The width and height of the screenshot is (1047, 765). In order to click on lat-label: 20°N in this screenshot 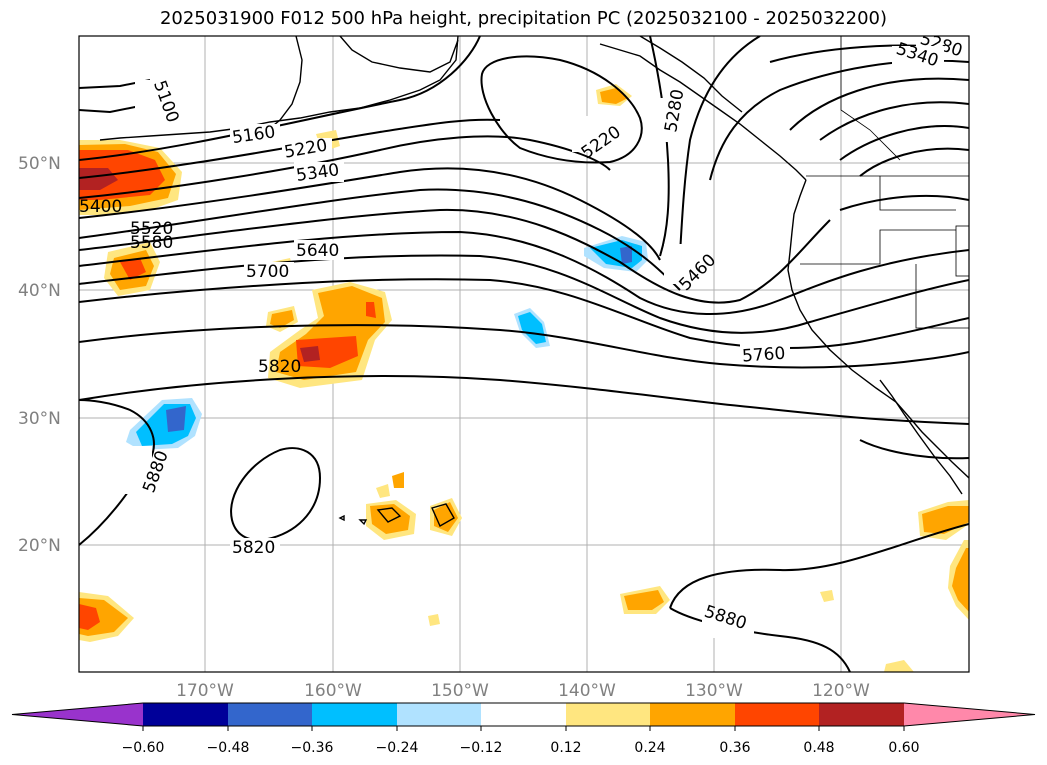, I will do `click(39, 546)`.